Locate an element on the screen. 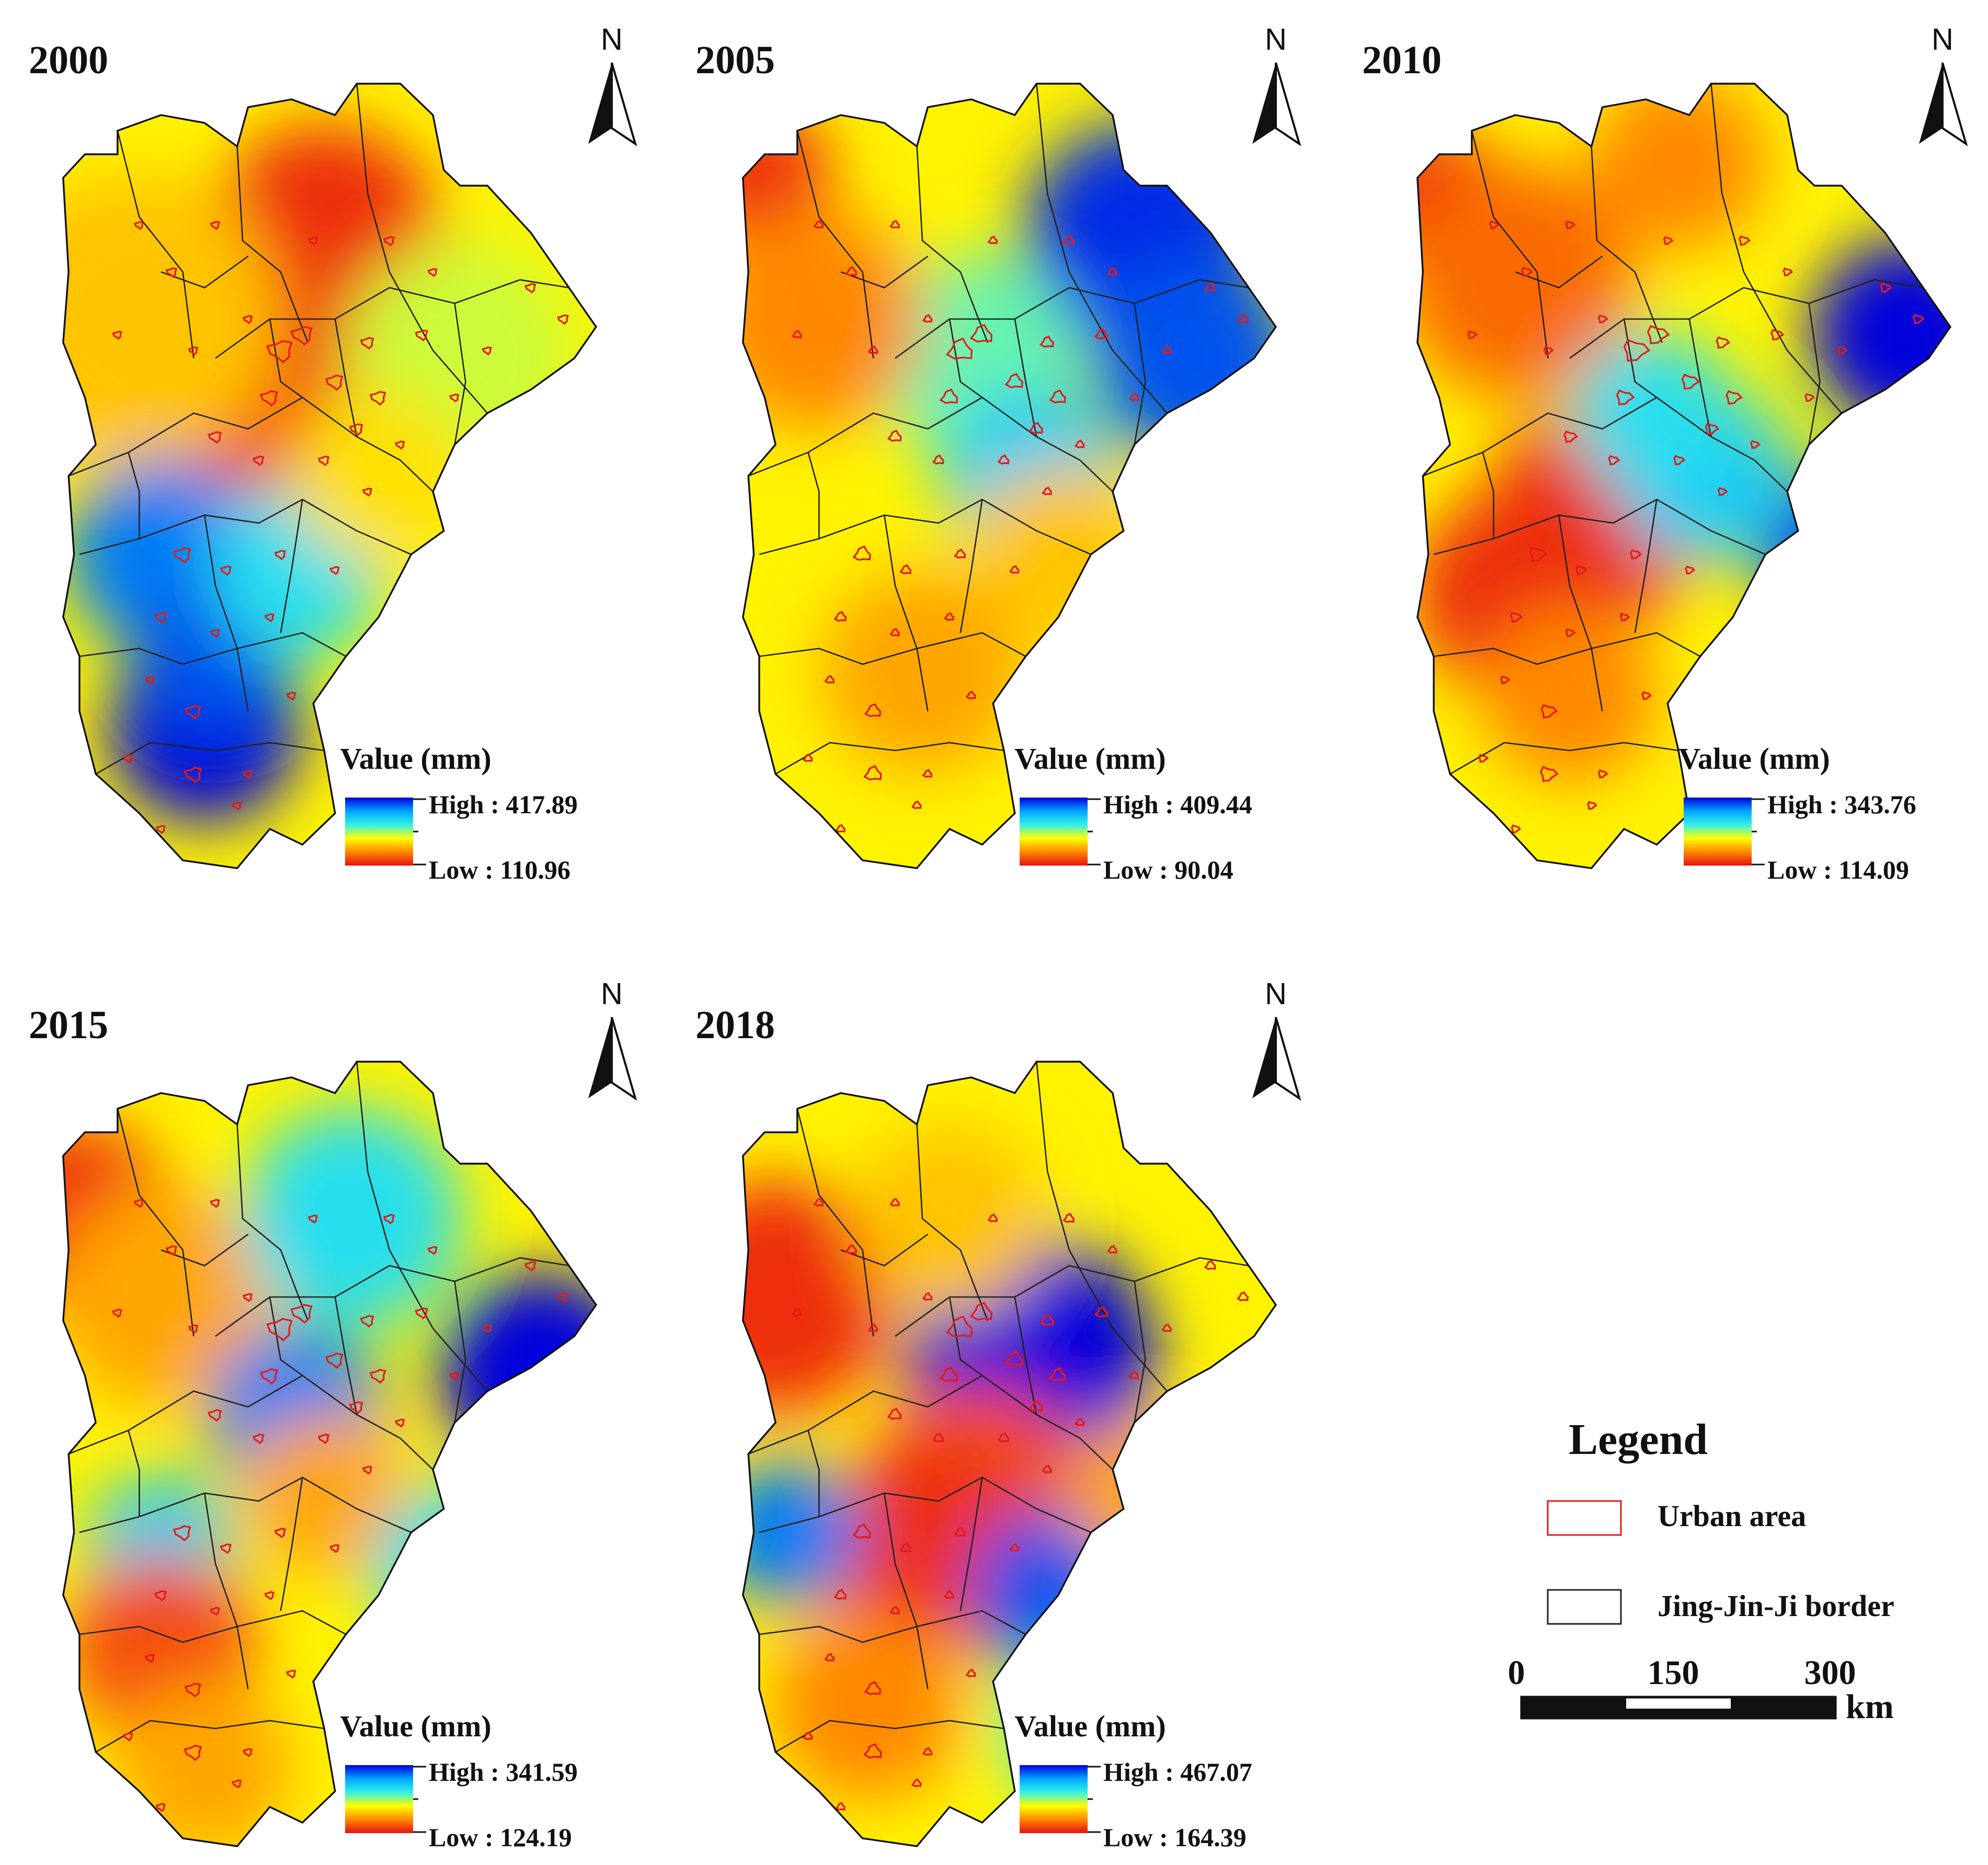  map-panel-2018: 2018 N Value (mm) High : 467.07 Low : 164.39 is located at coordinates (998, 1414).